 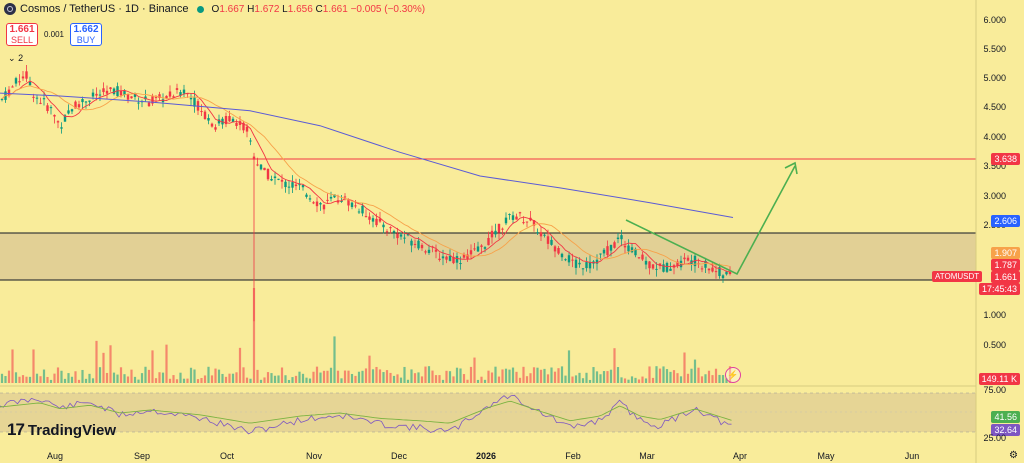 What do you see at coordinates (994, 345) in the screenshot?
I see `price-axis-label: 0.500` at bounding box center [994, 345].